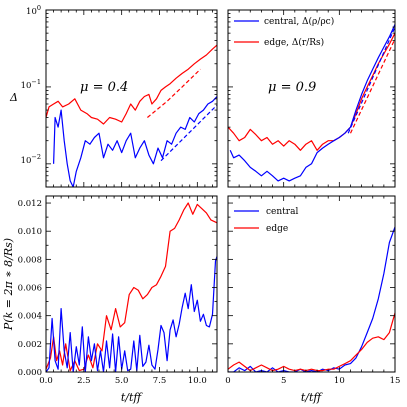  Describe the element at coordinates (30, 260) in the screenshot. I see `panel-bl-ytick-label: 0.008` at that location.